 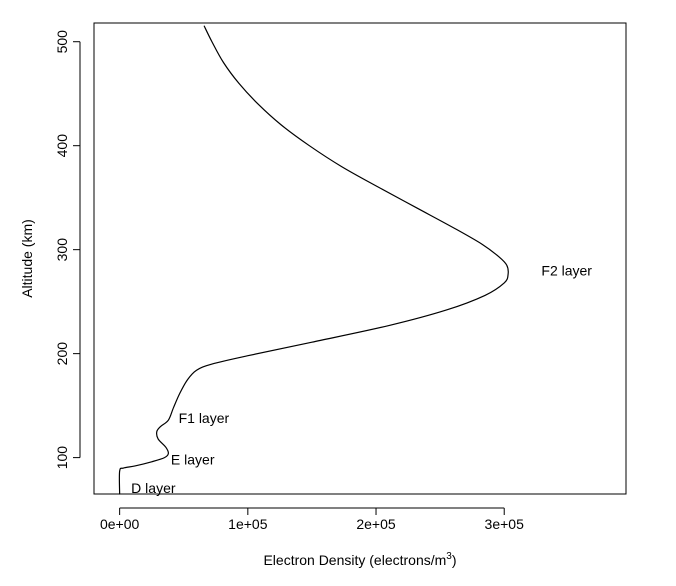 I want to click on annotation-2: E layer, so click(x=193, y=460).